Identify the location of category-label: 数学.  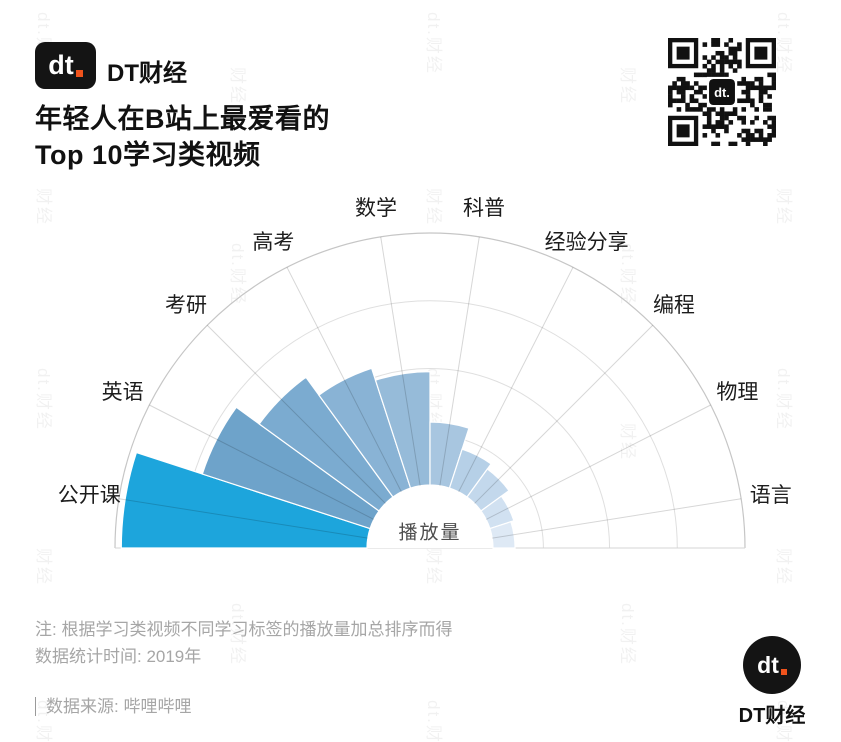
(376, 209).